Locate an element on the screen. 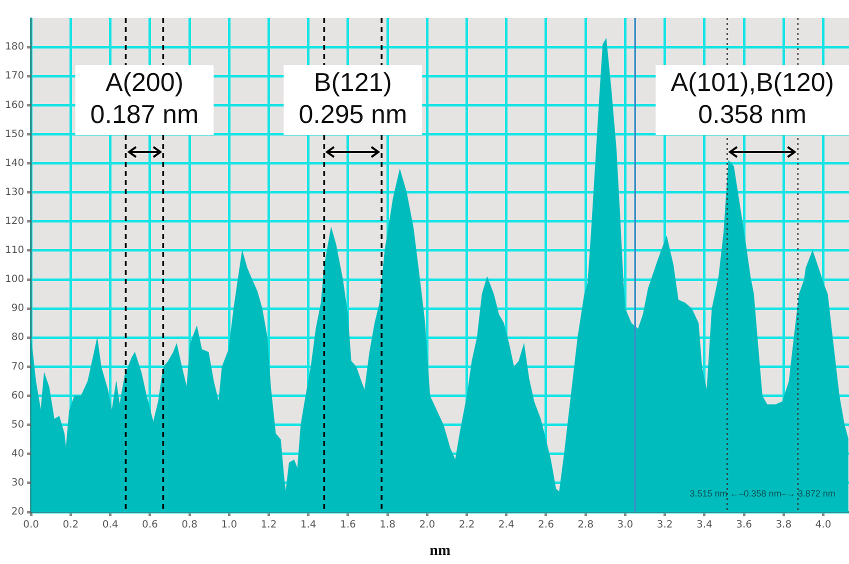 Image resolution: width=849 pixels, height=564 pixels. x-tick-label: 1.0 is located at coordinates (229, 525).